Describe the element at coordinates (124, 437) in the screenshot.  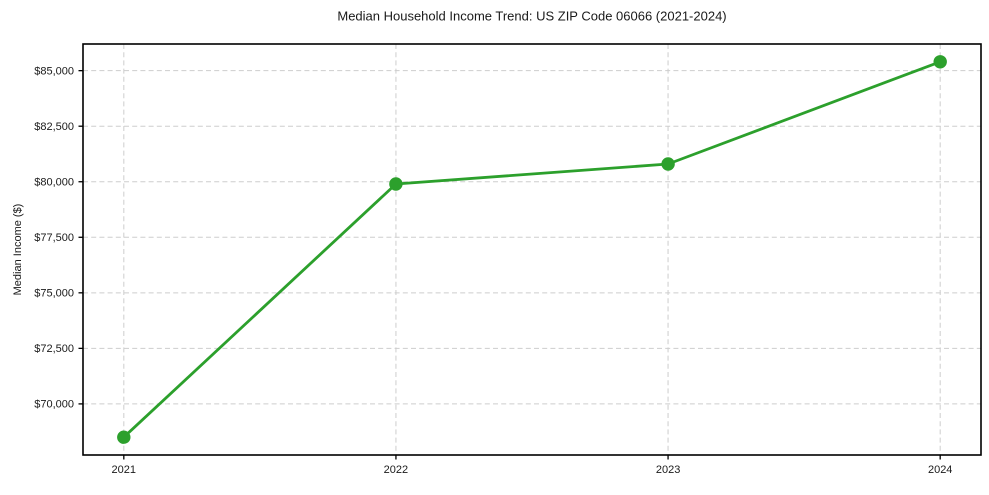
I see `data-point-2021` at that location.